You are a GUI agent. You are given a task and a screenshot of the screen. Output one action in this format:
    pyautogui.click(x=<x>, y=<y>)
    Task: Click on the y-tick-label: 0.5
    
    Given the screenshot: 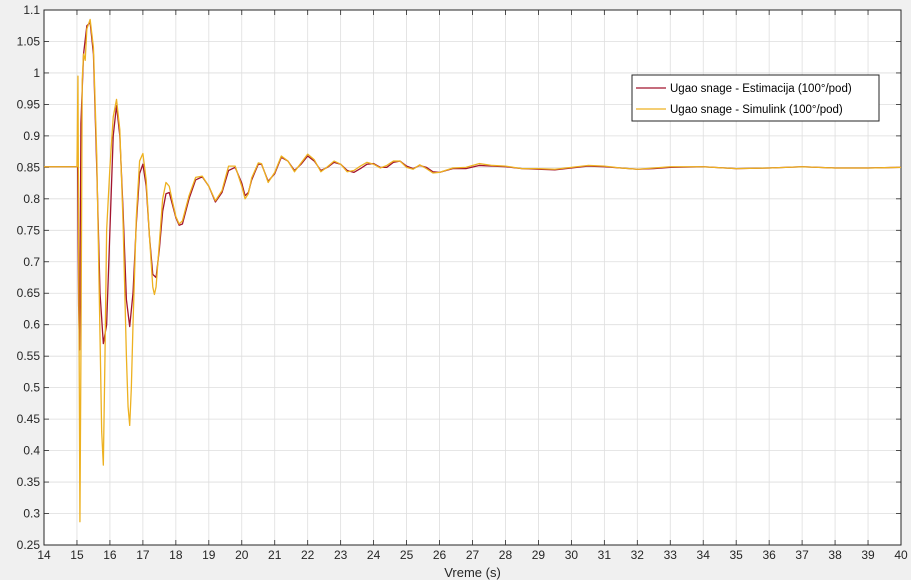 What is the action you would take?
    pyautogui.click(x=31, y=388)
    